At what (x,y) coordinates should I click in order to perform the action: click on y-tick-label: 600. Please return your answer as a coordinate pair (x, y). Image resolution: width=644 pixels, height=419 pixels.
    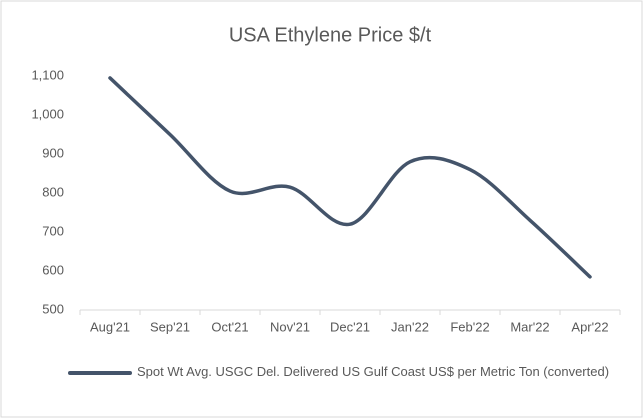
    Looking at the image, I should click on (53, 269).